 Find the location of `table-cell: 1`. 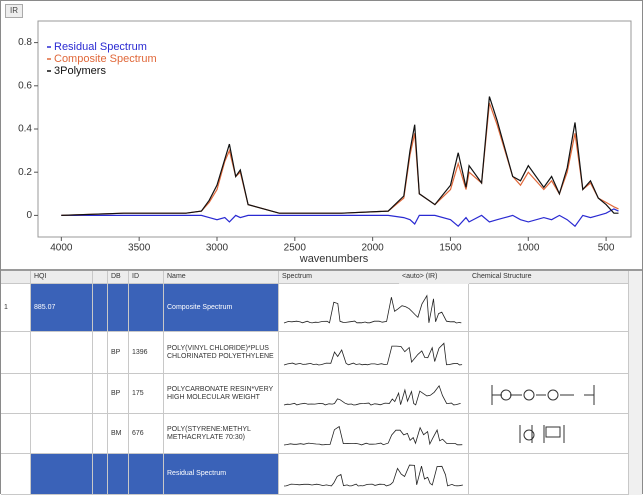

table-cell: 1 is located at coordinates (16, 308).